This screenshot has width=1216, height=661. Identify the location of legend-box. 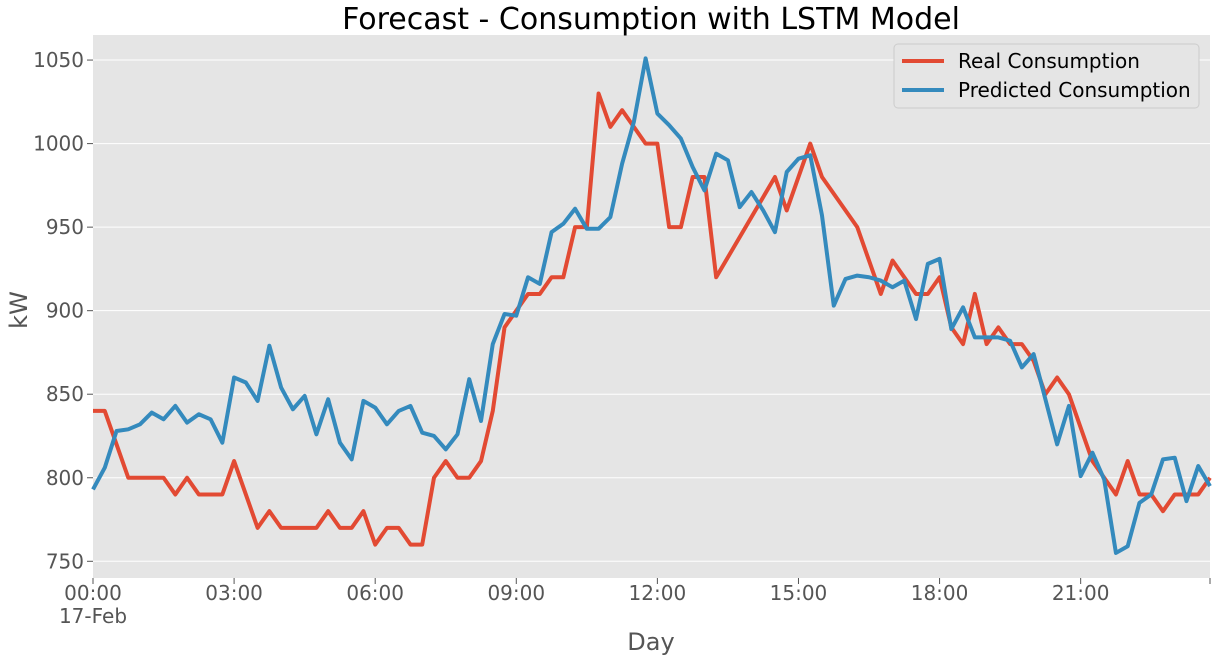
(1046, 76).